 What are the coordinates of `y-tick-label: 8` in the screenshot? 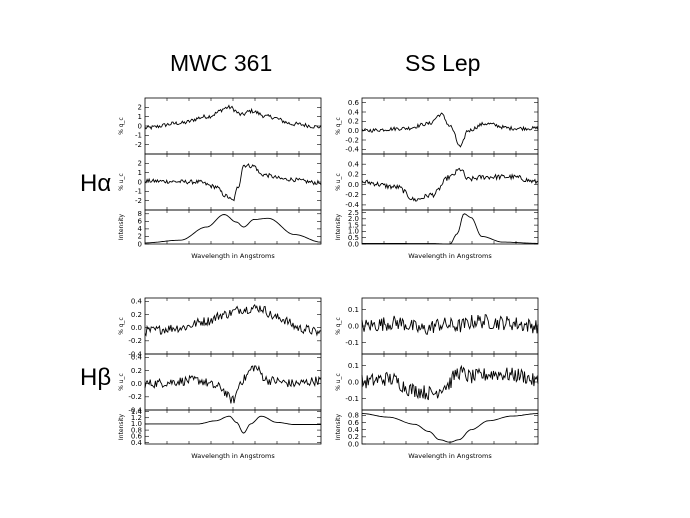 It's located at (140, 214).